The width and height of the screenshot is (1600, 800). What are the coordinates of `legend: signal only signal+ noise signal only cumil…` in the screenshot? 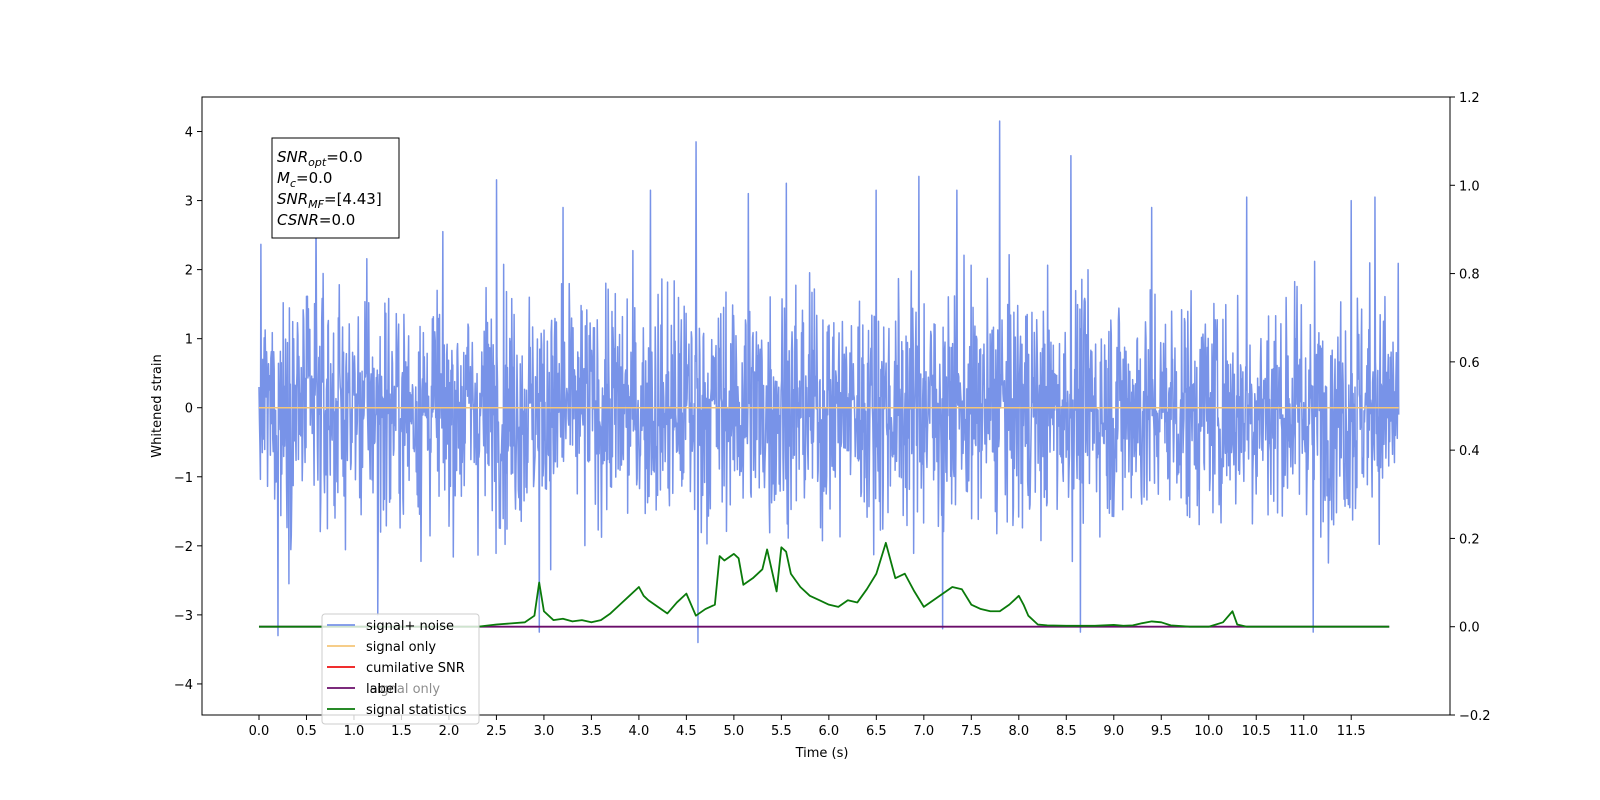 It's located at (400, 669).